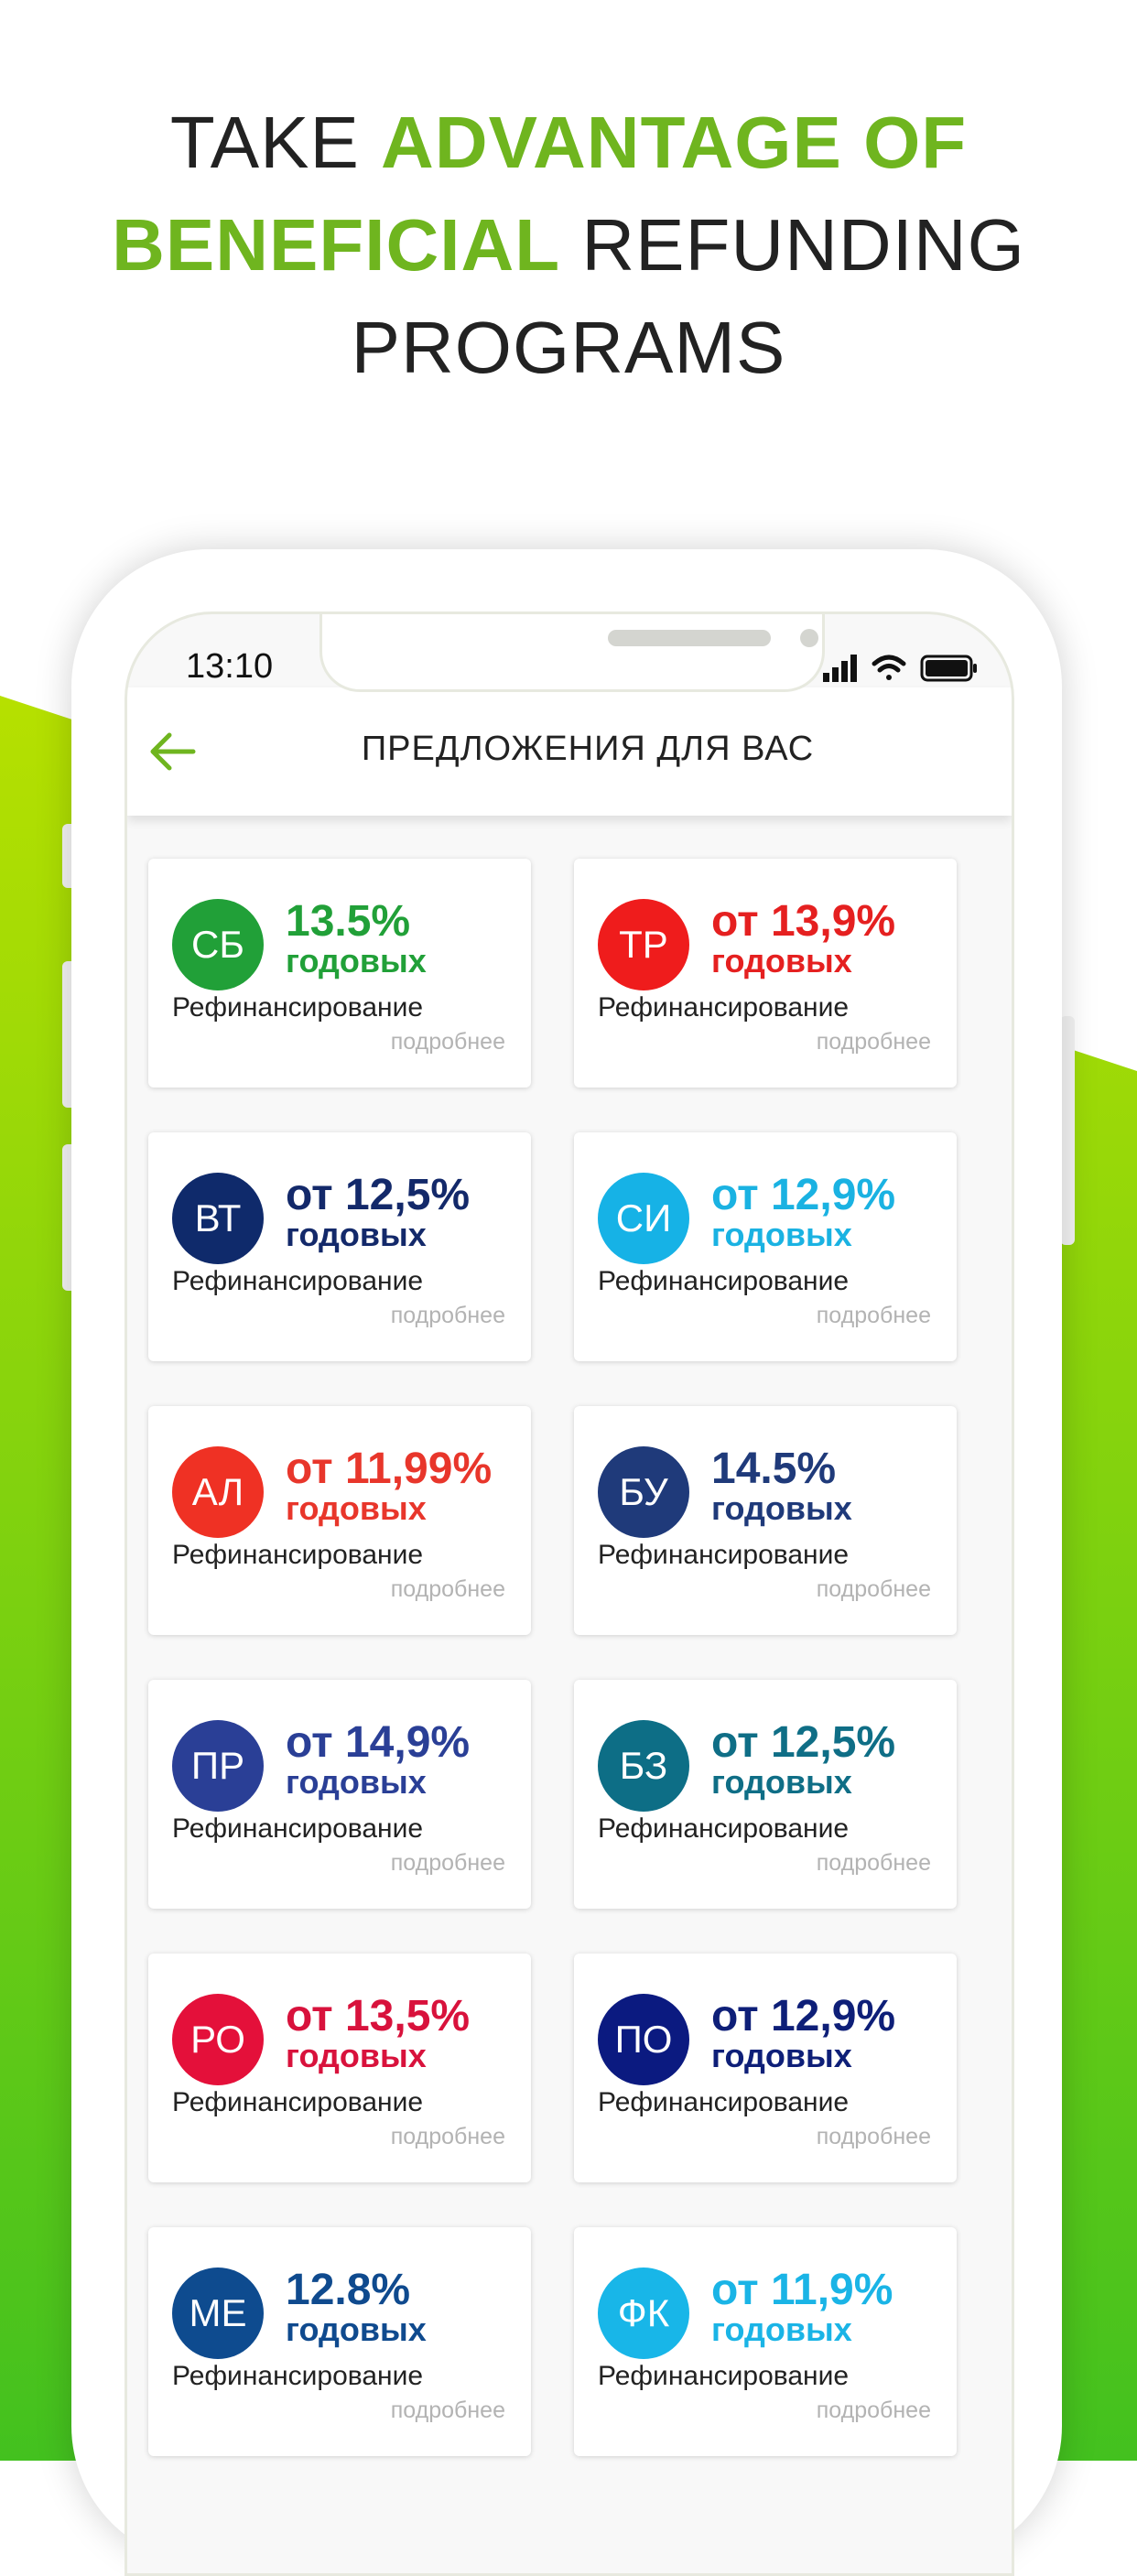  Describe the element at coordinates (643, 2040) in the screenshot. I see `bank-logo: ПО` at that location.